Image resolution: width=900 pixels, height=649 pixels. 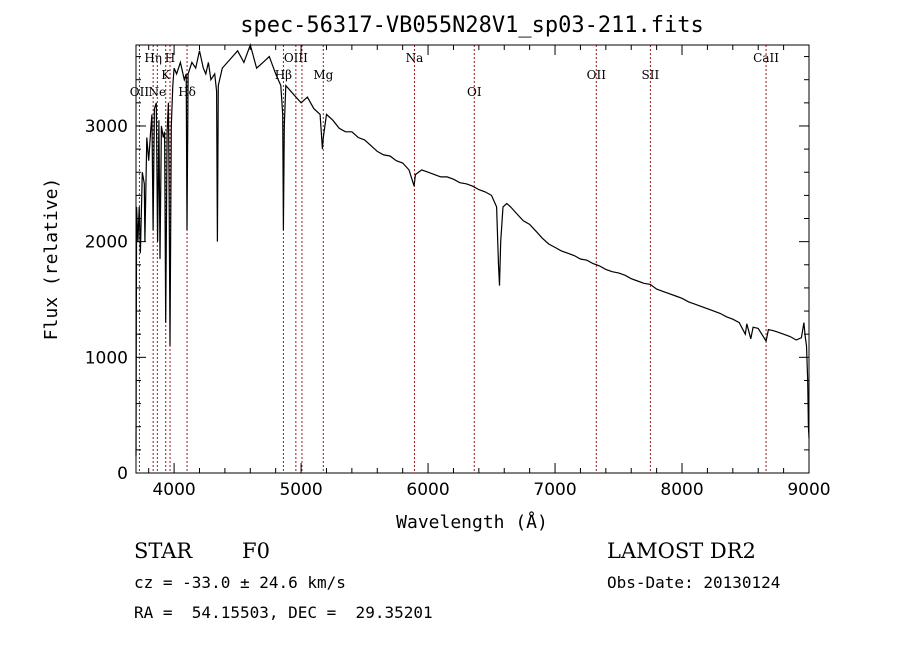 What do you see at coordinates (554, 490) in the screenshot?
I see `x-tick-label: 7000` at bounding box center [554, 490].